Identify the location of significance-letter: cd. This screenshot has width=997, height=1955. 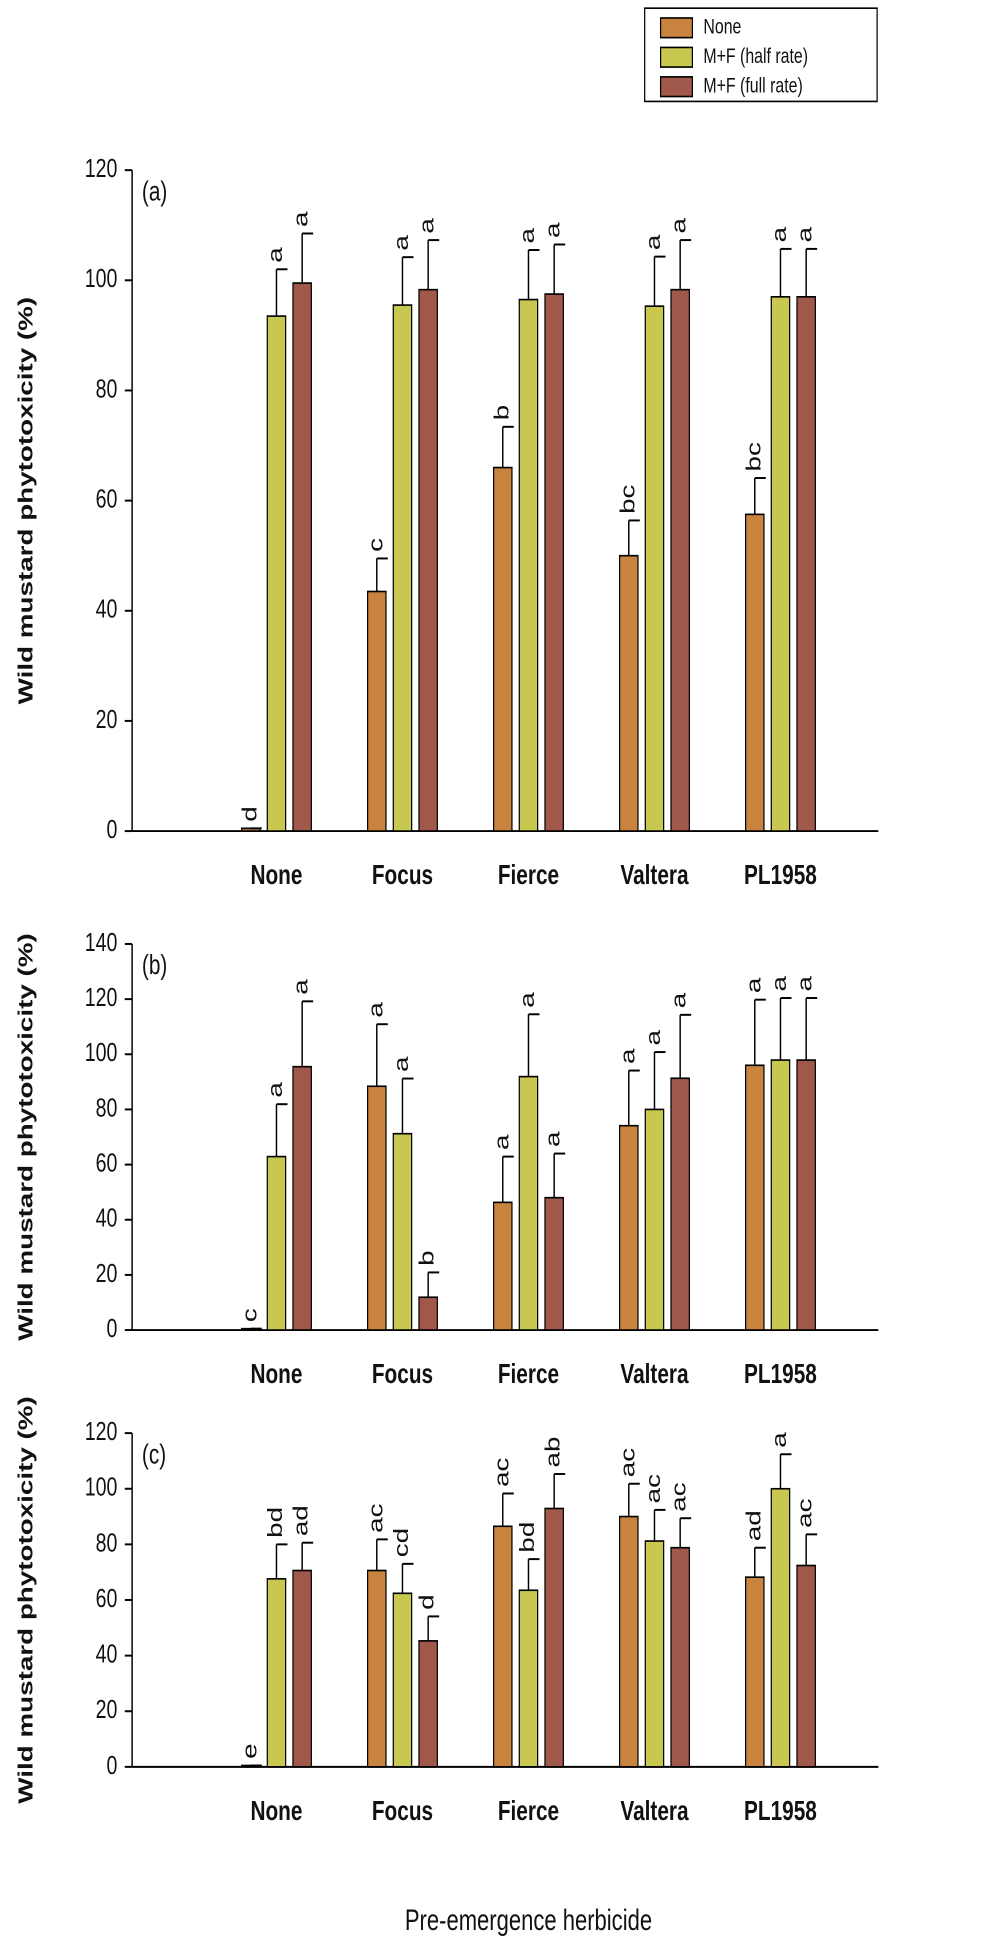
(401, 1542).